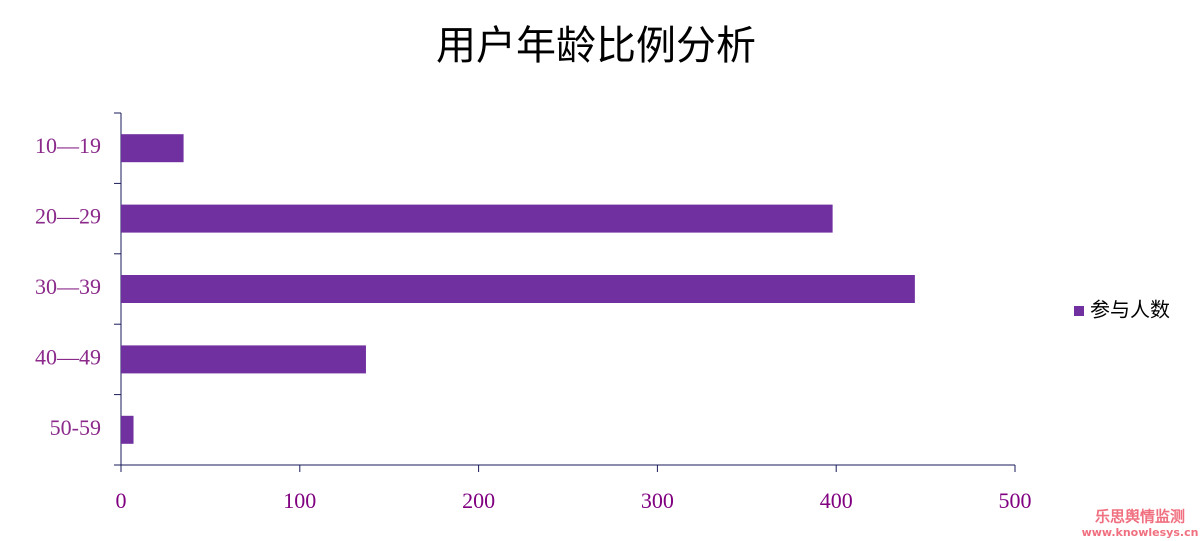  Describe the element at coordinates (1079, 311) in the screenshot. I see `legend-swatch` at that location.